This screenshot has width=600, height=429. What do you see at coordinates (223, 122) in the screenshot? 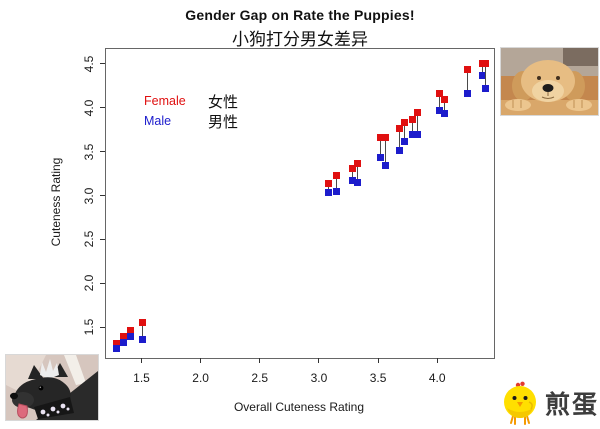
I see `legend-male-label-zh: 男性` at bounding box center [223, 122].